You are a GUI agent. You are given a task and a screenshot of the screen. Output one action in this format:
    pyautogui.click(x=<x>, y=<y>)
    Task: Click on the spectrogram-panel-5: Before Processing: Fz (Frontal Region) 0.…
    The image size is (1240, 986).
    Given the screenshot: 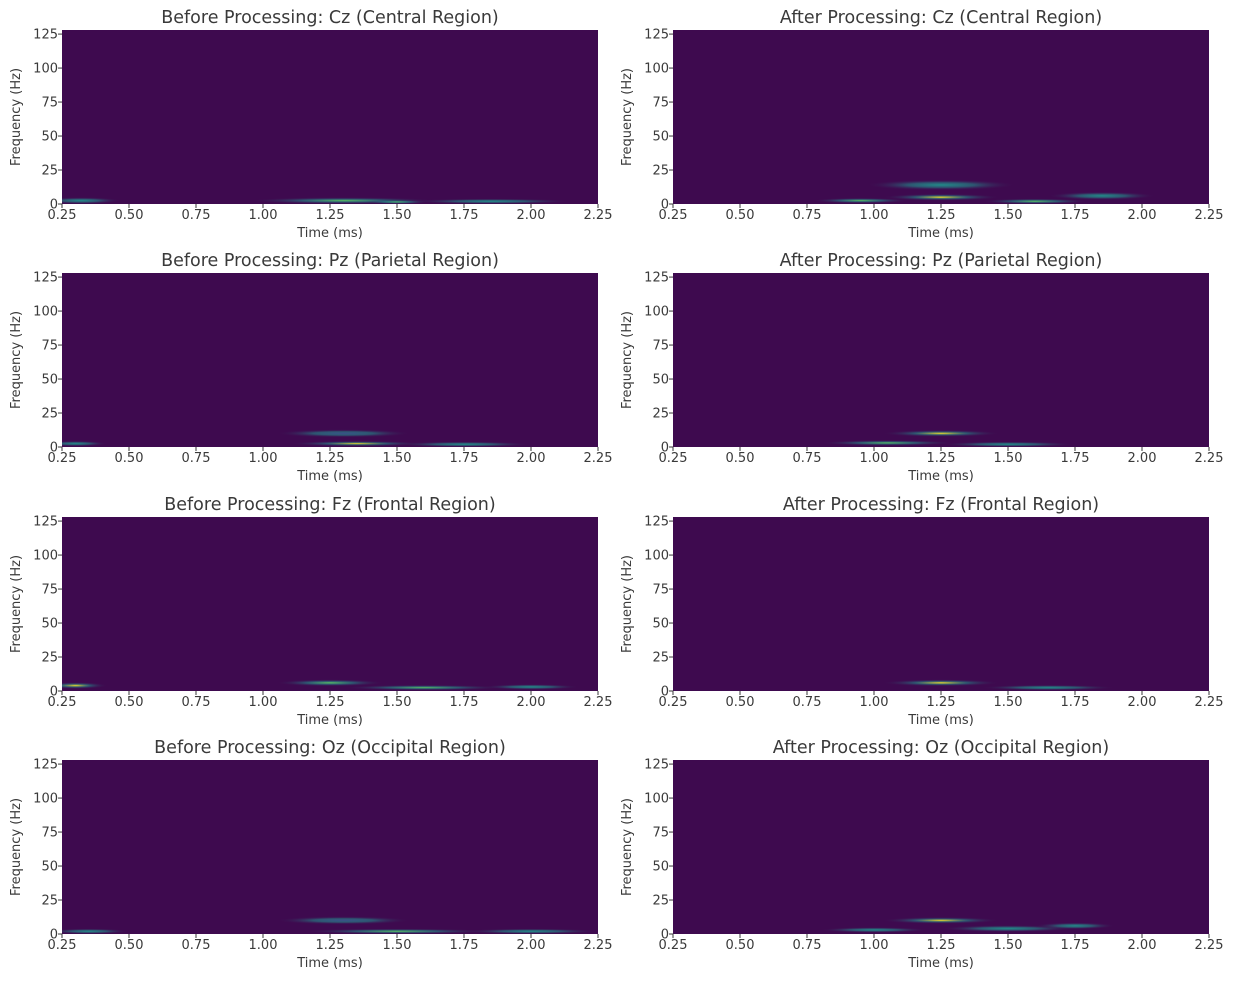 What is the action you would take?
    pyautogui.click(x=310, y=611)
    